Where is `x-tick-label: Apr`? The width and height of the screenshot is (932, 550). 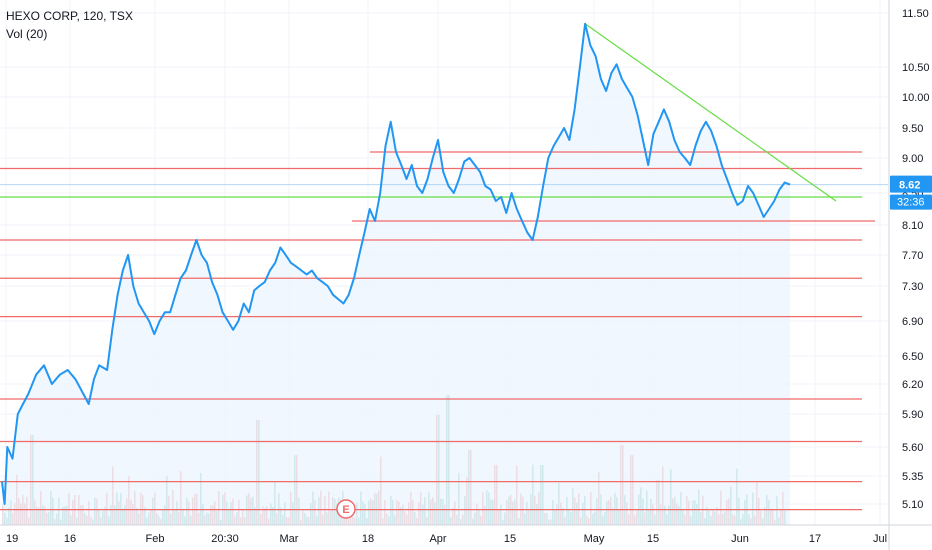
x-tick-label: Apr is located at coordinates (437, 539).